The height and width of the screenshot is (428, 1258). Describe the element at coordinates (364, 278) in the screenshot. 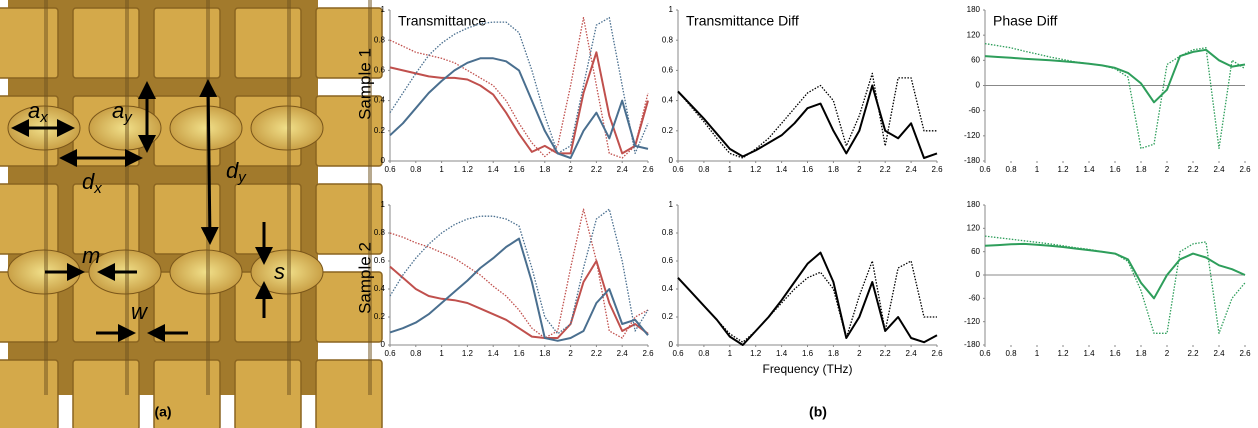

I see `row-label: Sample 2` at that location.